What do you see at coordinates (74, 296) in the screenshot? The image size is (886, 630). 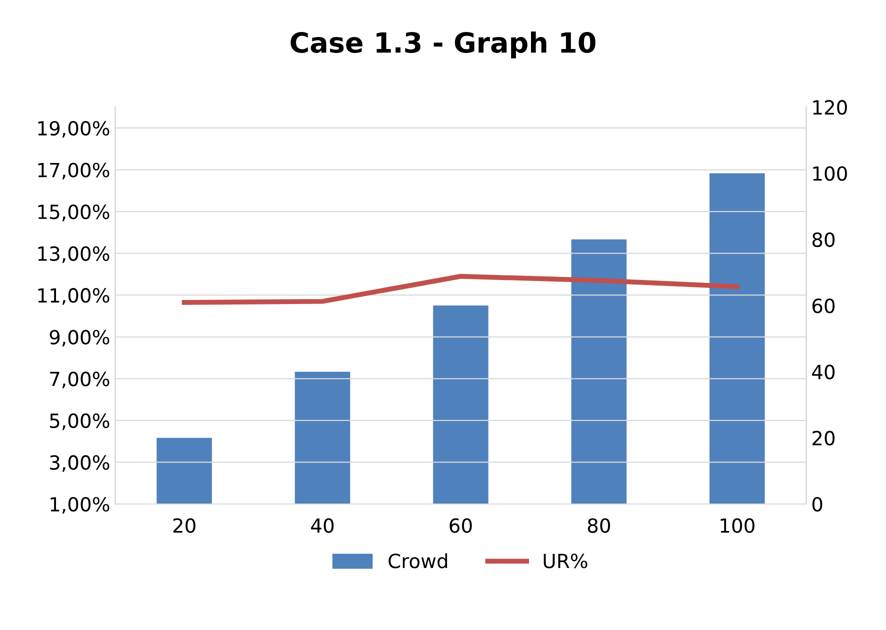 I see `y-tick-label: 11,00%` at bounding box center [74, 296].